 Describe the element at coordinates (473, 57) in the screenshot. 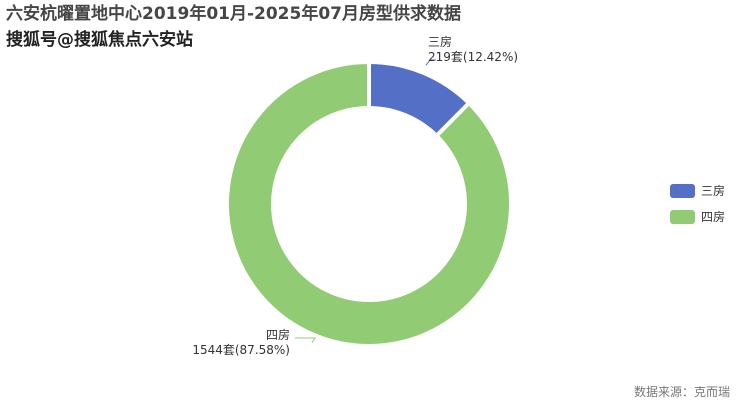

I see `slice-value-label: 219套(12.42%)` at that location.